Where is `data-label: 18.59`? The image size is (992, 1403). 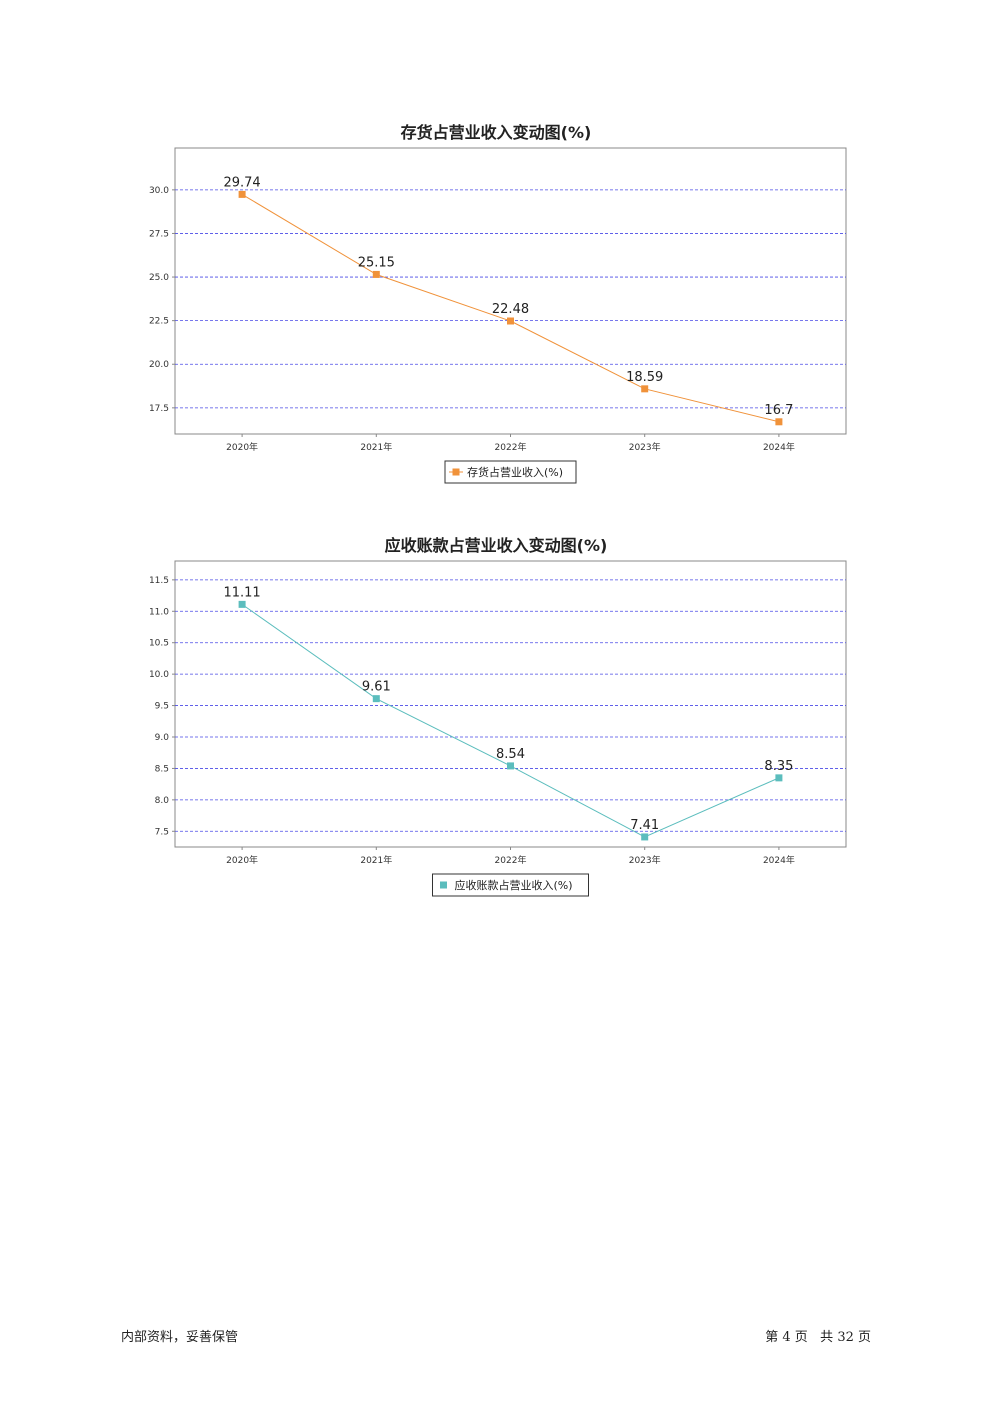 data-label: 18.59 is located at coordinates (644, 377).